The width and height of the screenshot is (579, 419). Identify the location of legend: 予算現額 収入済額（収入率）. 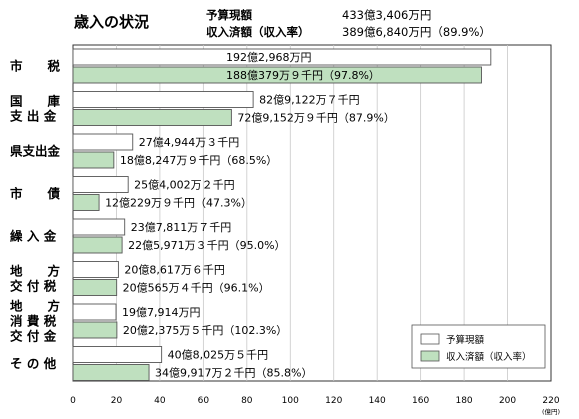
(478, 346).